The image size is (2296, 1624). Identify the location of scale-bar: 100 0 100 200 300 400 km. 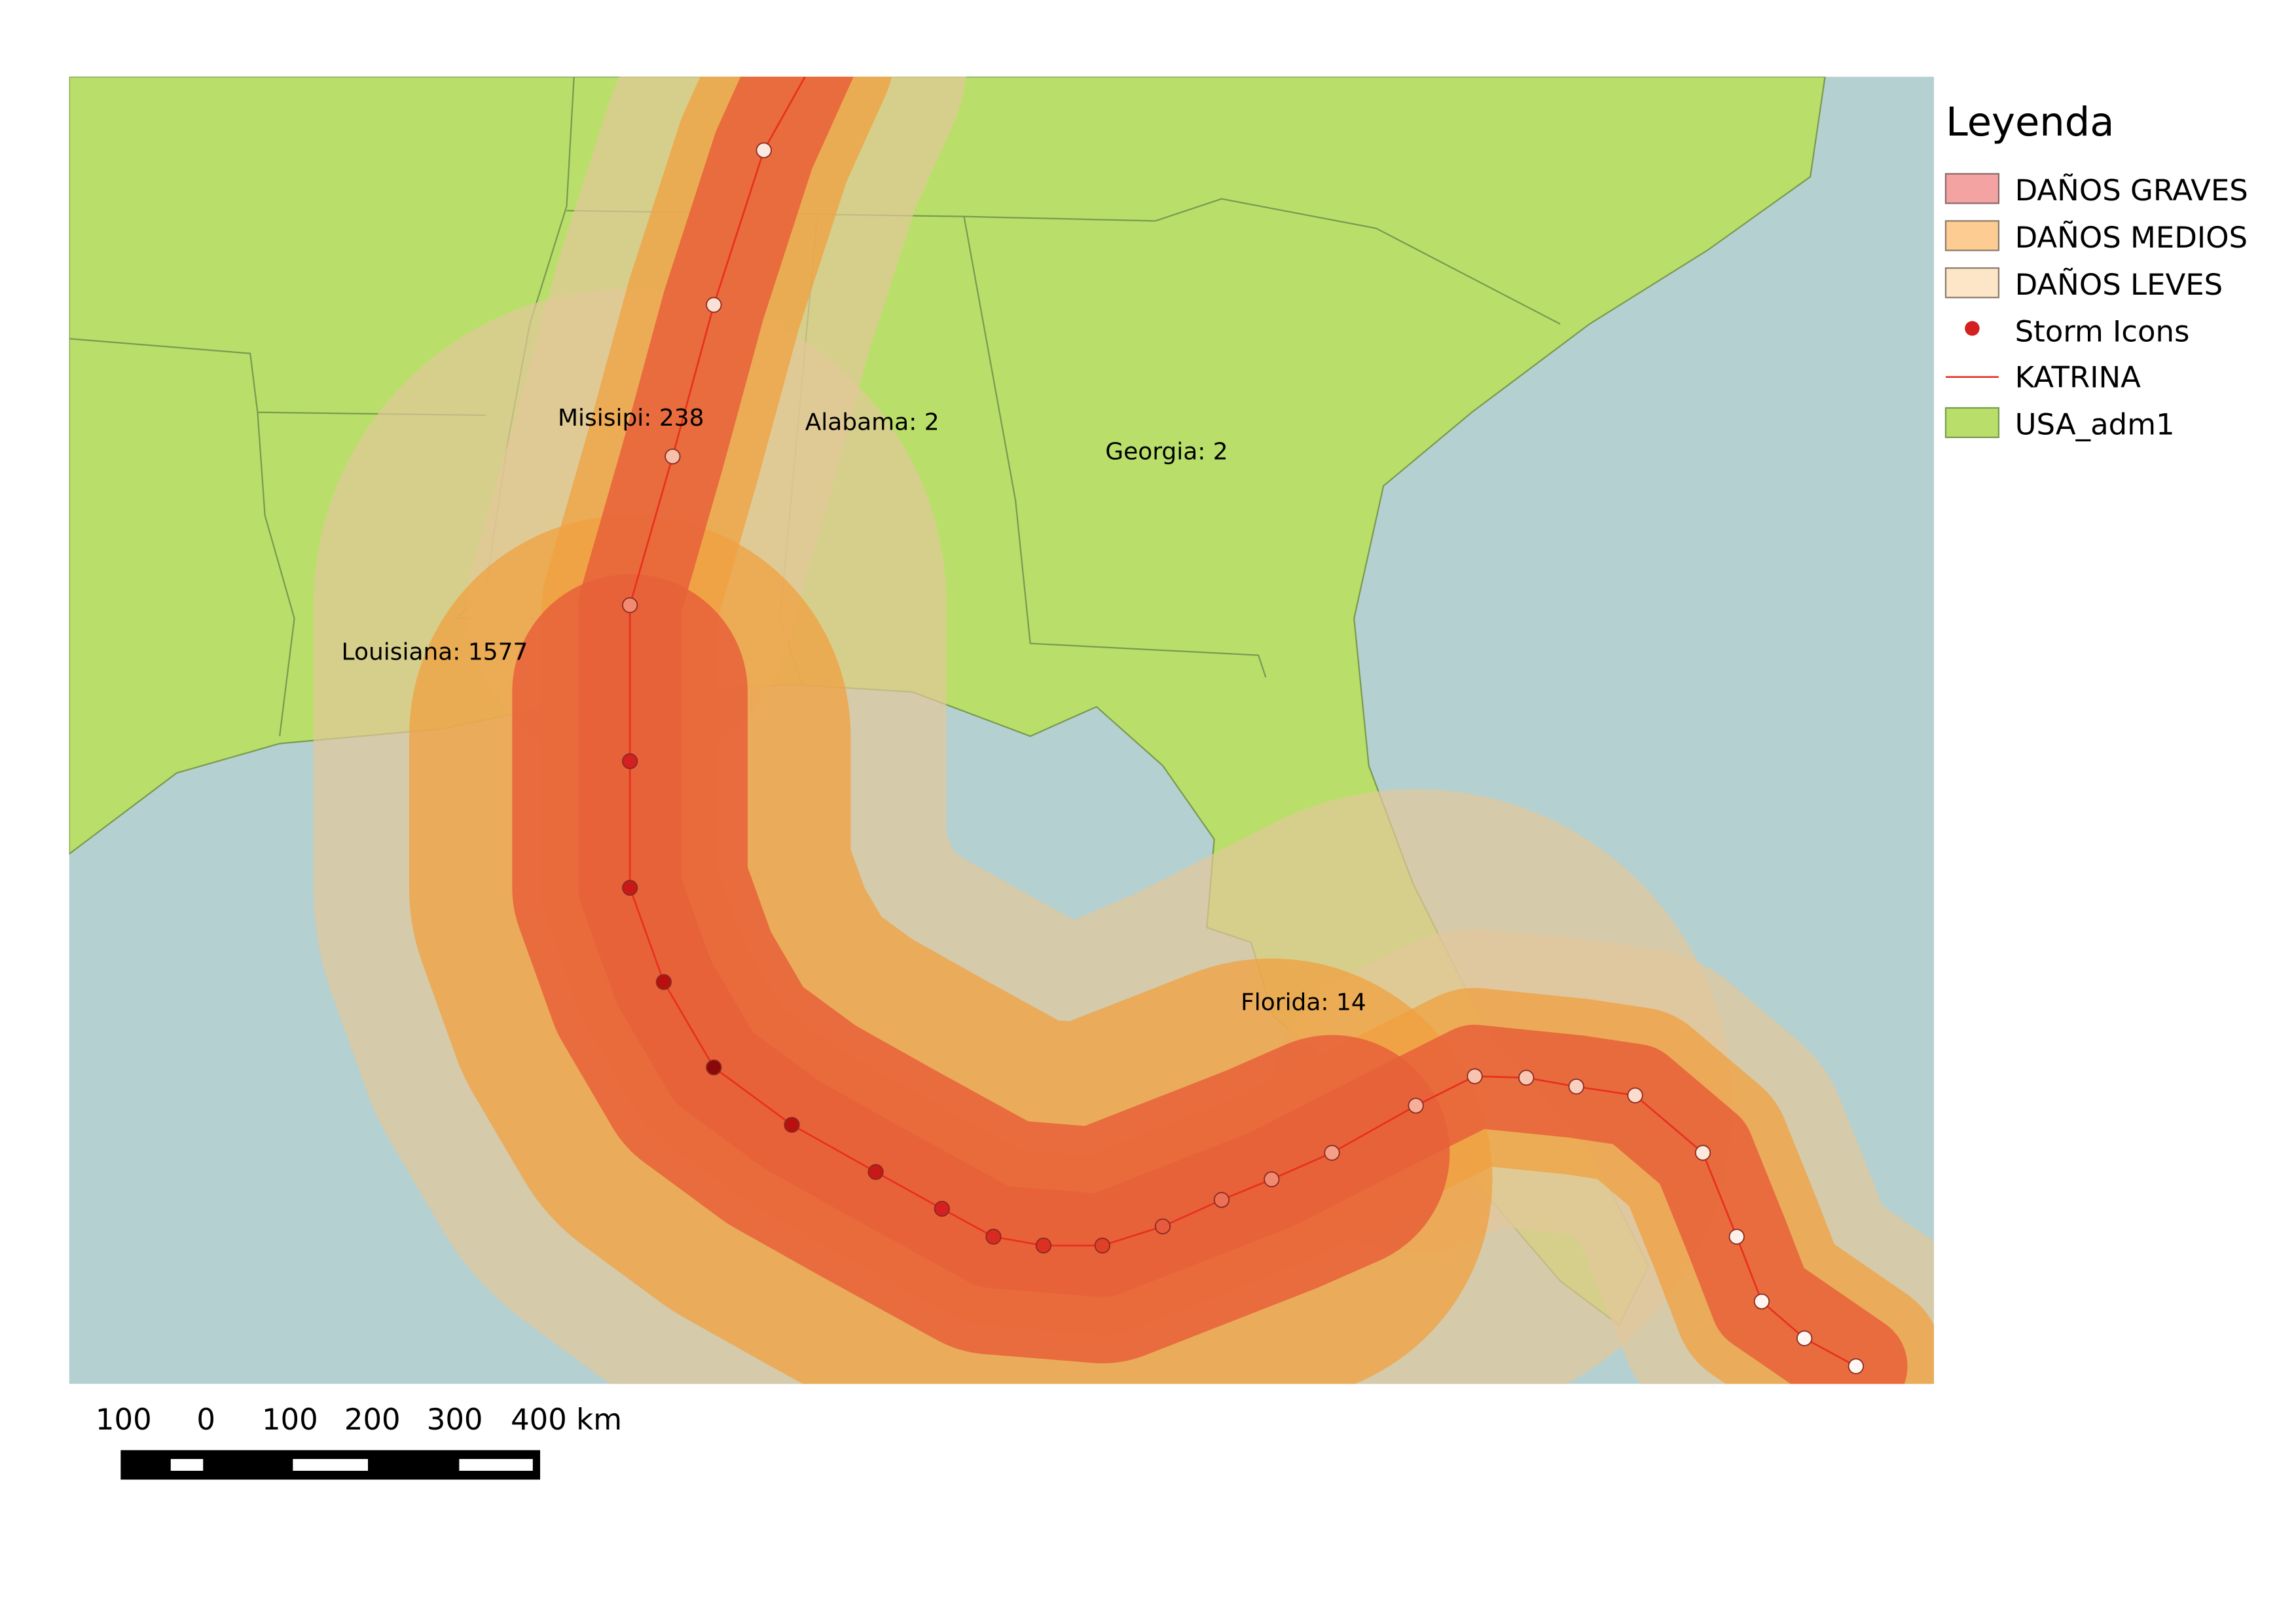
(359, 1441).